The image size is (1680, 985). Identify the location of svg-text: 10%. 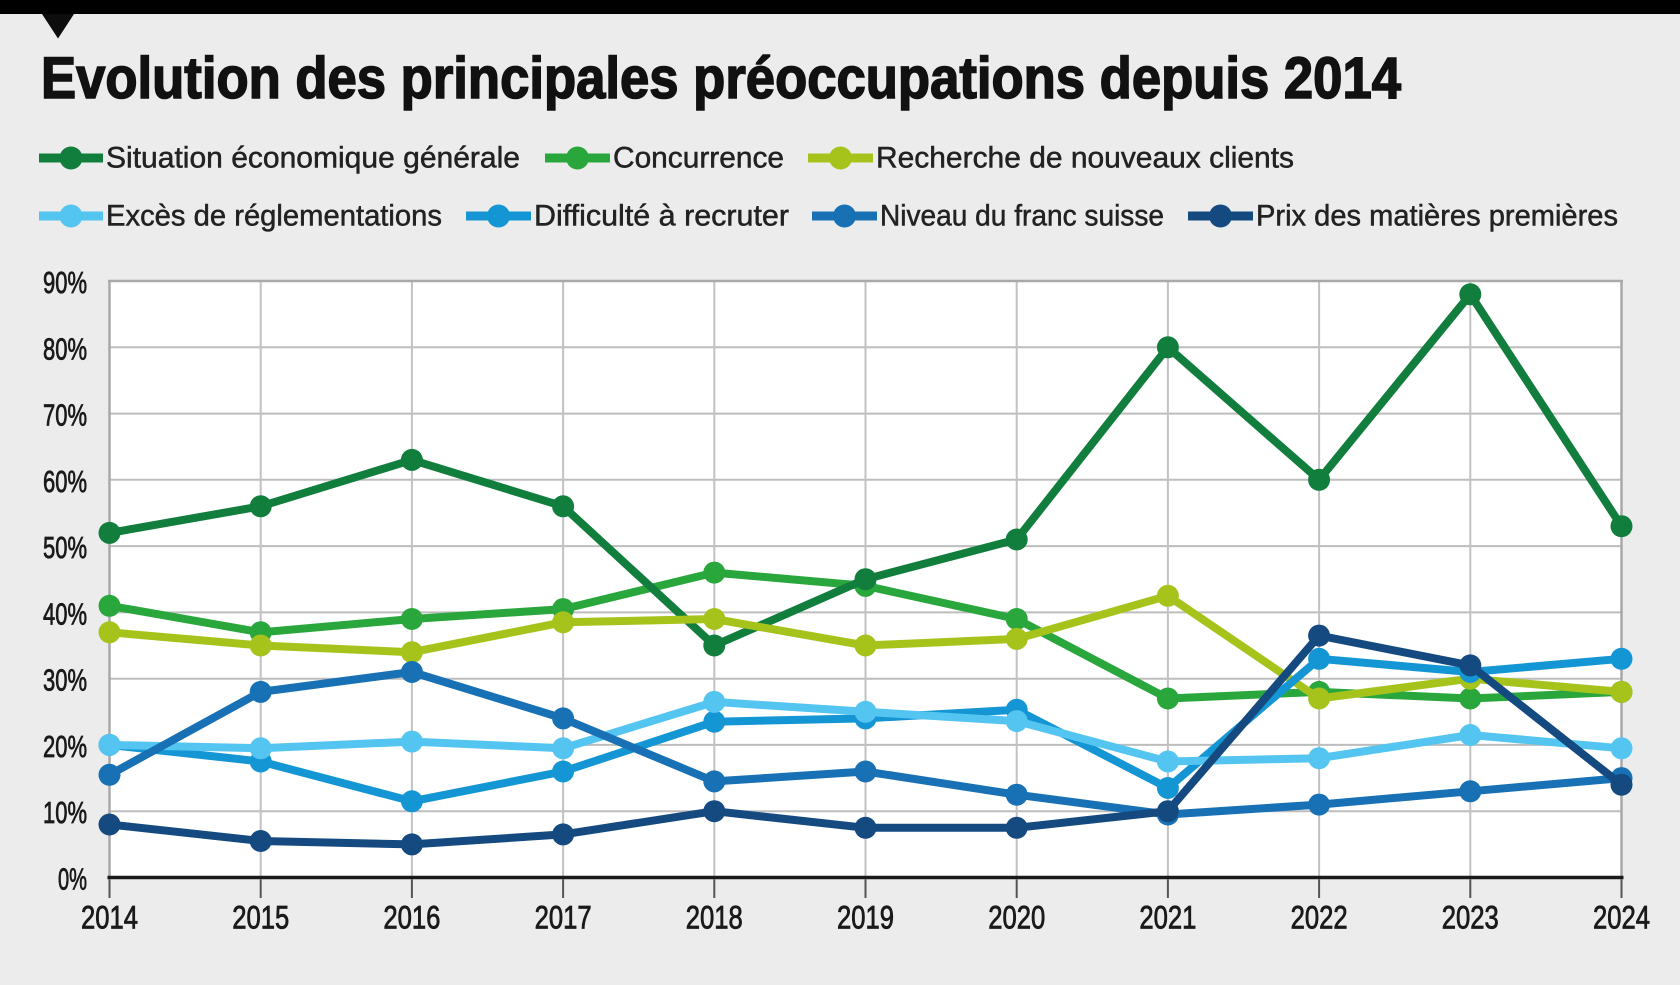
(65, 812).